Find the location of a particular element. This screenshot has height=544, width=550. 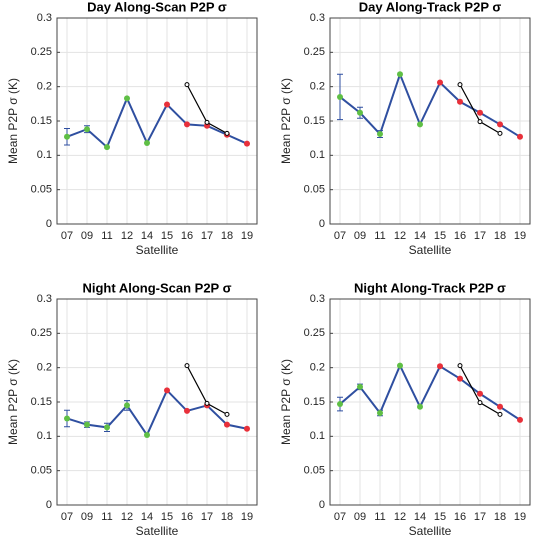

chart-title: Night Along-Scan P2P σ is located at coordinates (156, 287).